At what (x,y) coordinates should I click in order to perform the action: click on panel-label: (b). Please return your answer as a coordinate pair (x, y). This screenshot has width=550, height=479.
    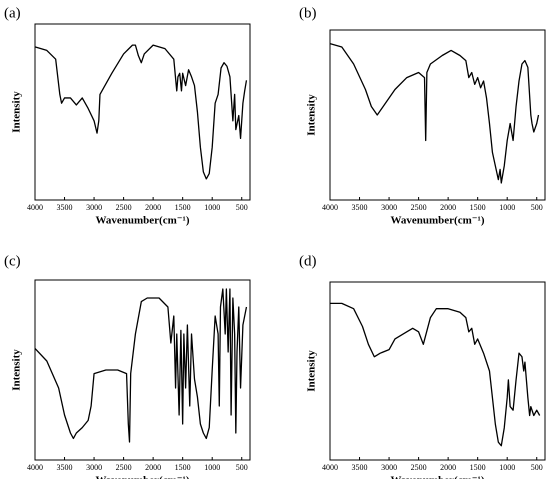
    Looking at the image, I should click on (308, 13).